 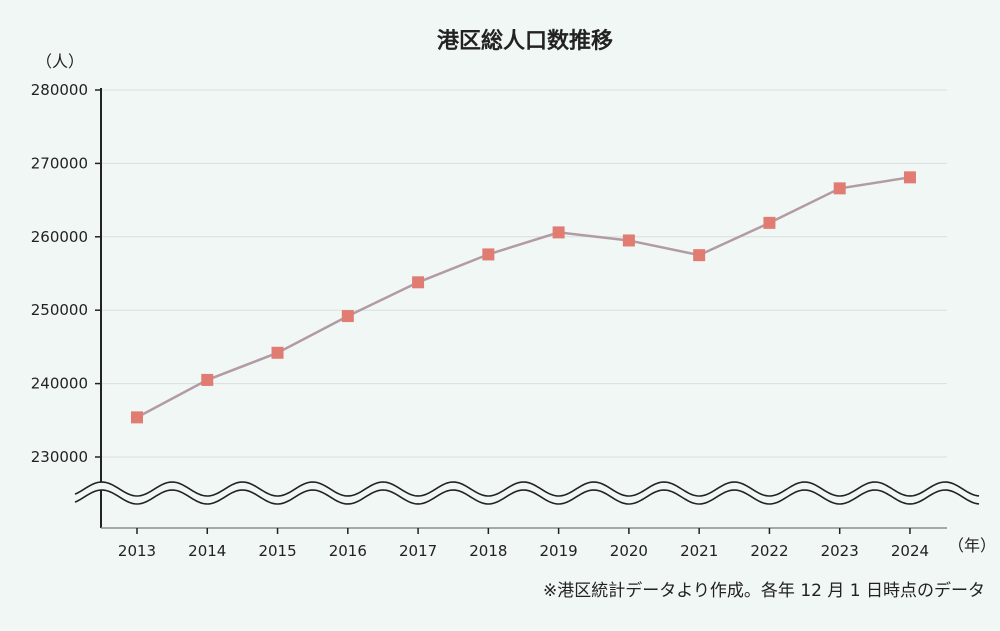 I want to click on y-tick-label: 260000, so click(x=59, y=237).